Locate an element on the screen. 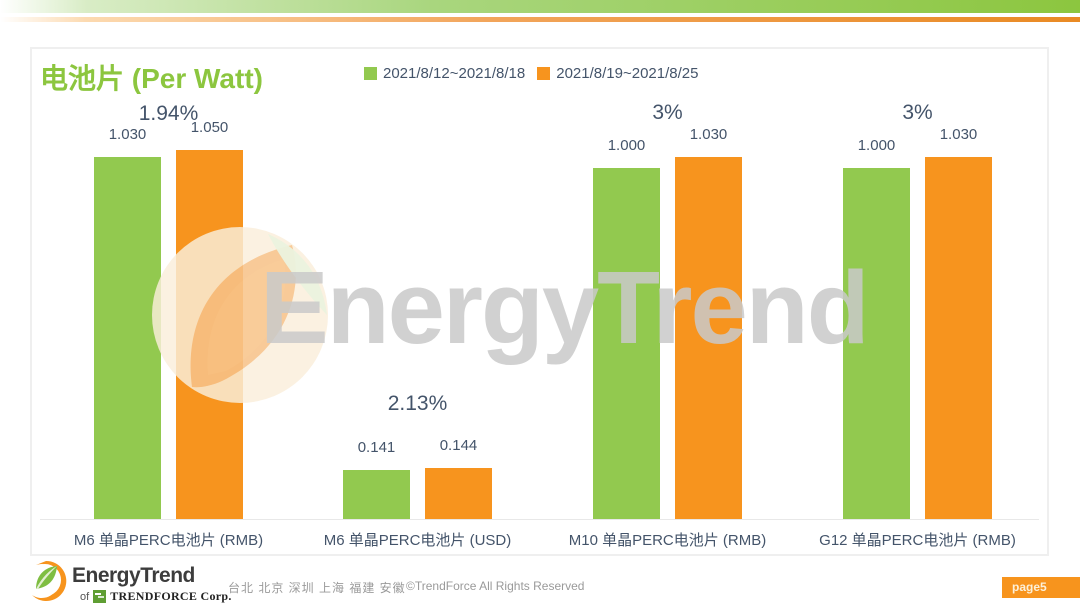 This screenshot has width=1080, height=608. trendforce-icon is located at coordinates (100, 596).